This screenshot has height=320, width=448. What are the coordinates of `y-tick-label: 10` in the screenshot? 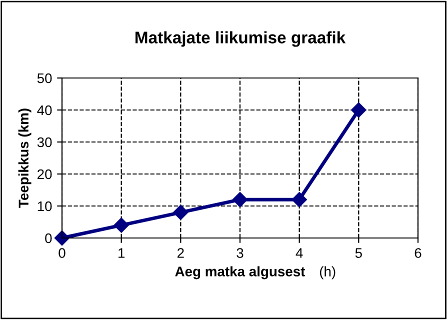 It's located at (45, 206).